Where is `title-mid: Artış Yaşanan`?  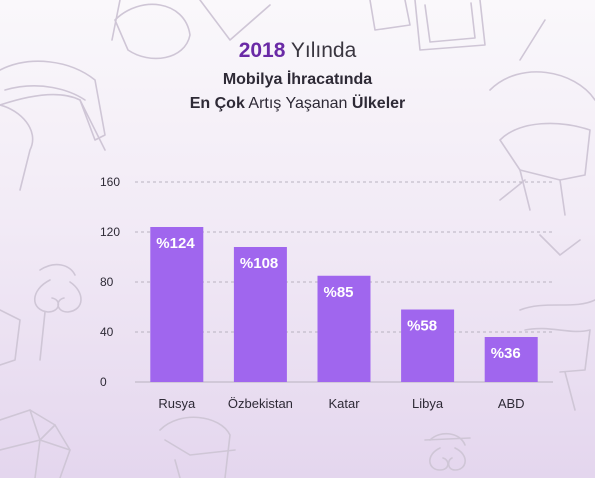
title-mid: Artış Yaşanan is located at coordinates (298, 103).